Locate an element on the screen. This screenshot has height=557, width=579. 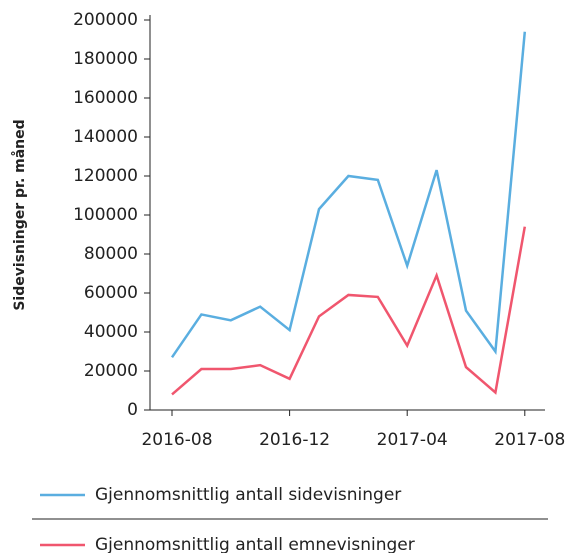
y-tick-label: 160000 is located at coordinates (105, 98).